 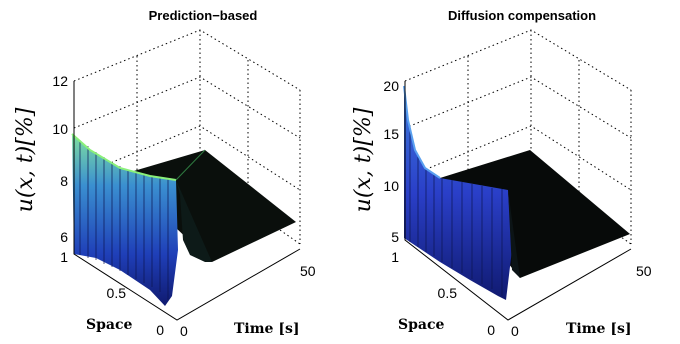 What do you see at coordinates (522, 15) in the screenshot?
I see `chart-title: Diffusion compensation` at bounding box center [522, 15].